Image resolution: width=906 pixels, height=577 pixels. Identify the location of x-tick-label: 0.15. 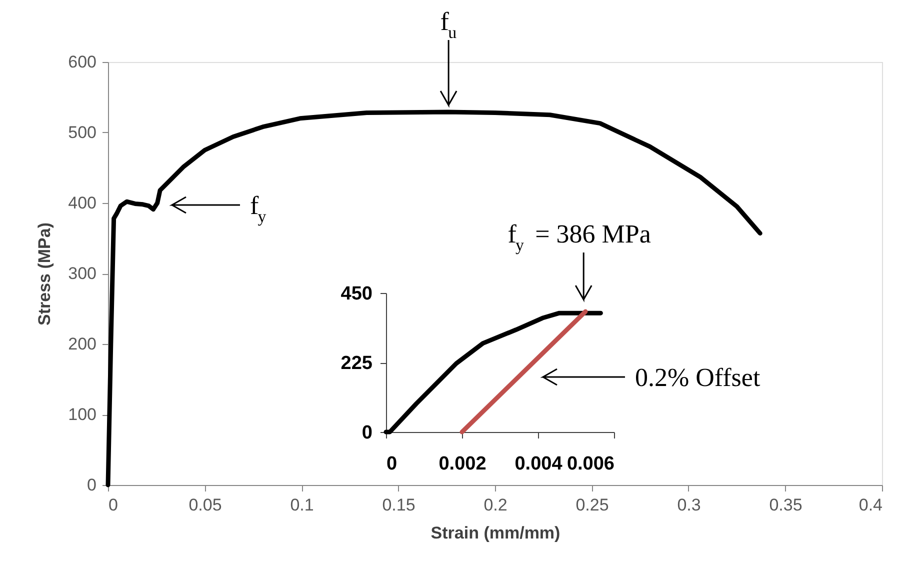
(399, 505).